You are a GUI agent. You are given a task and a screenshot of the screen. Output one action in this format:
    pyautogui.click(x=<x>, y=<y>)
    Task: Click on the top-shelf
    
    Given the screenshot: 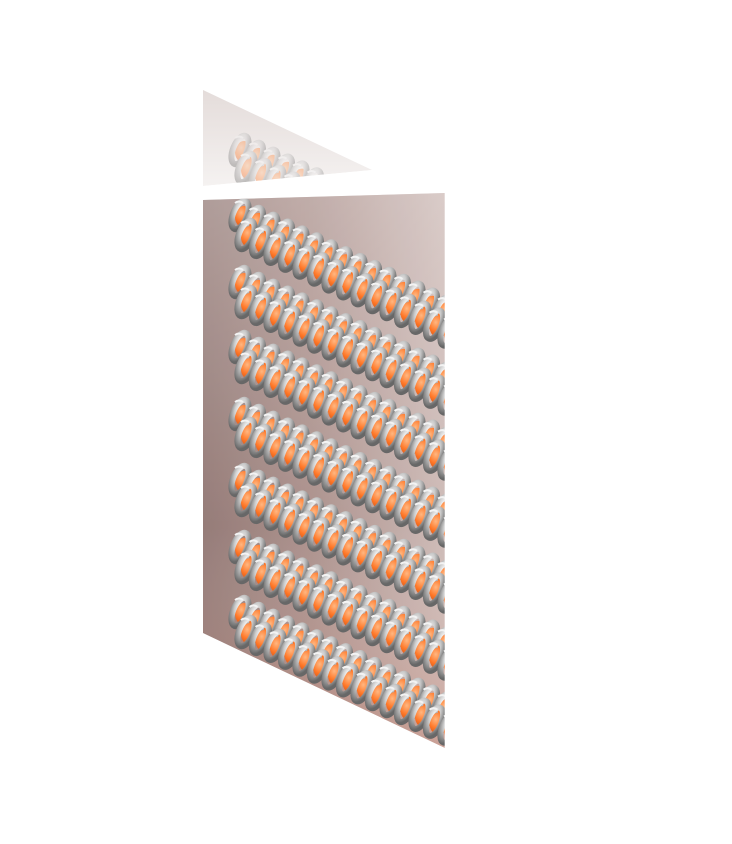 What is the action you would take?
    pyautogui.click(x=324, y=145)
    